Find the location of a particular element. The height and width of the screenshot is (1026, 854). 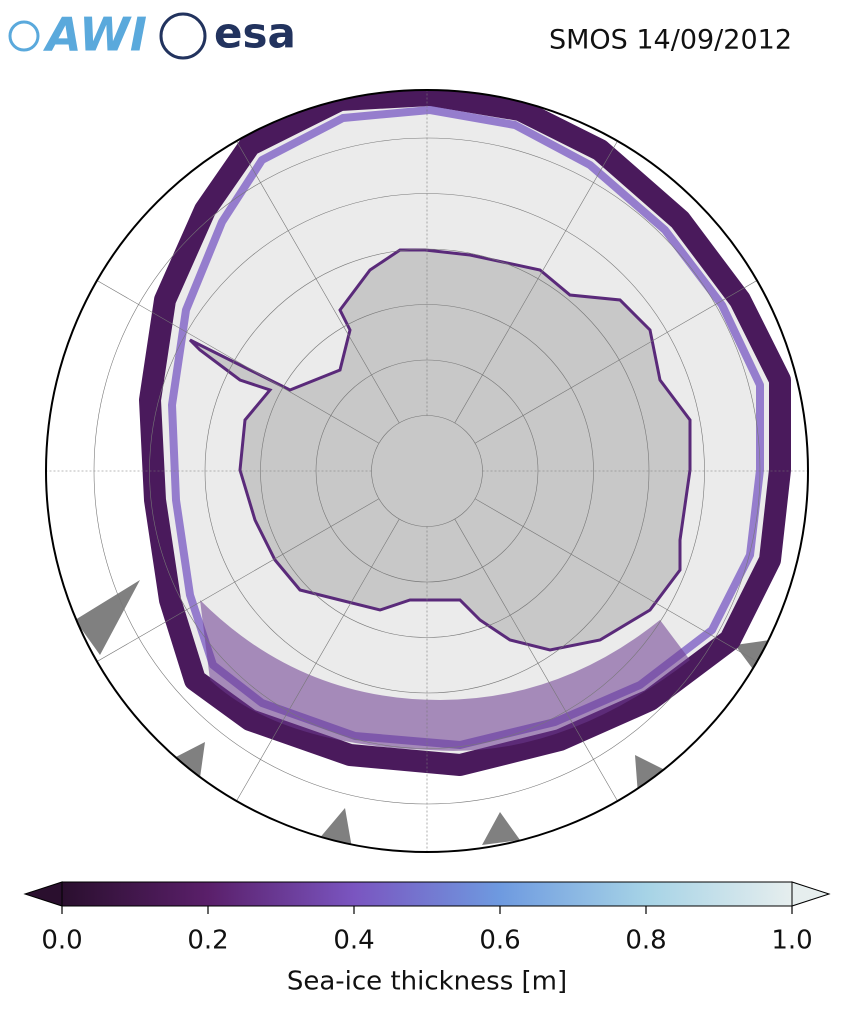

thin-ice-band is located at coordinates (445, 675).